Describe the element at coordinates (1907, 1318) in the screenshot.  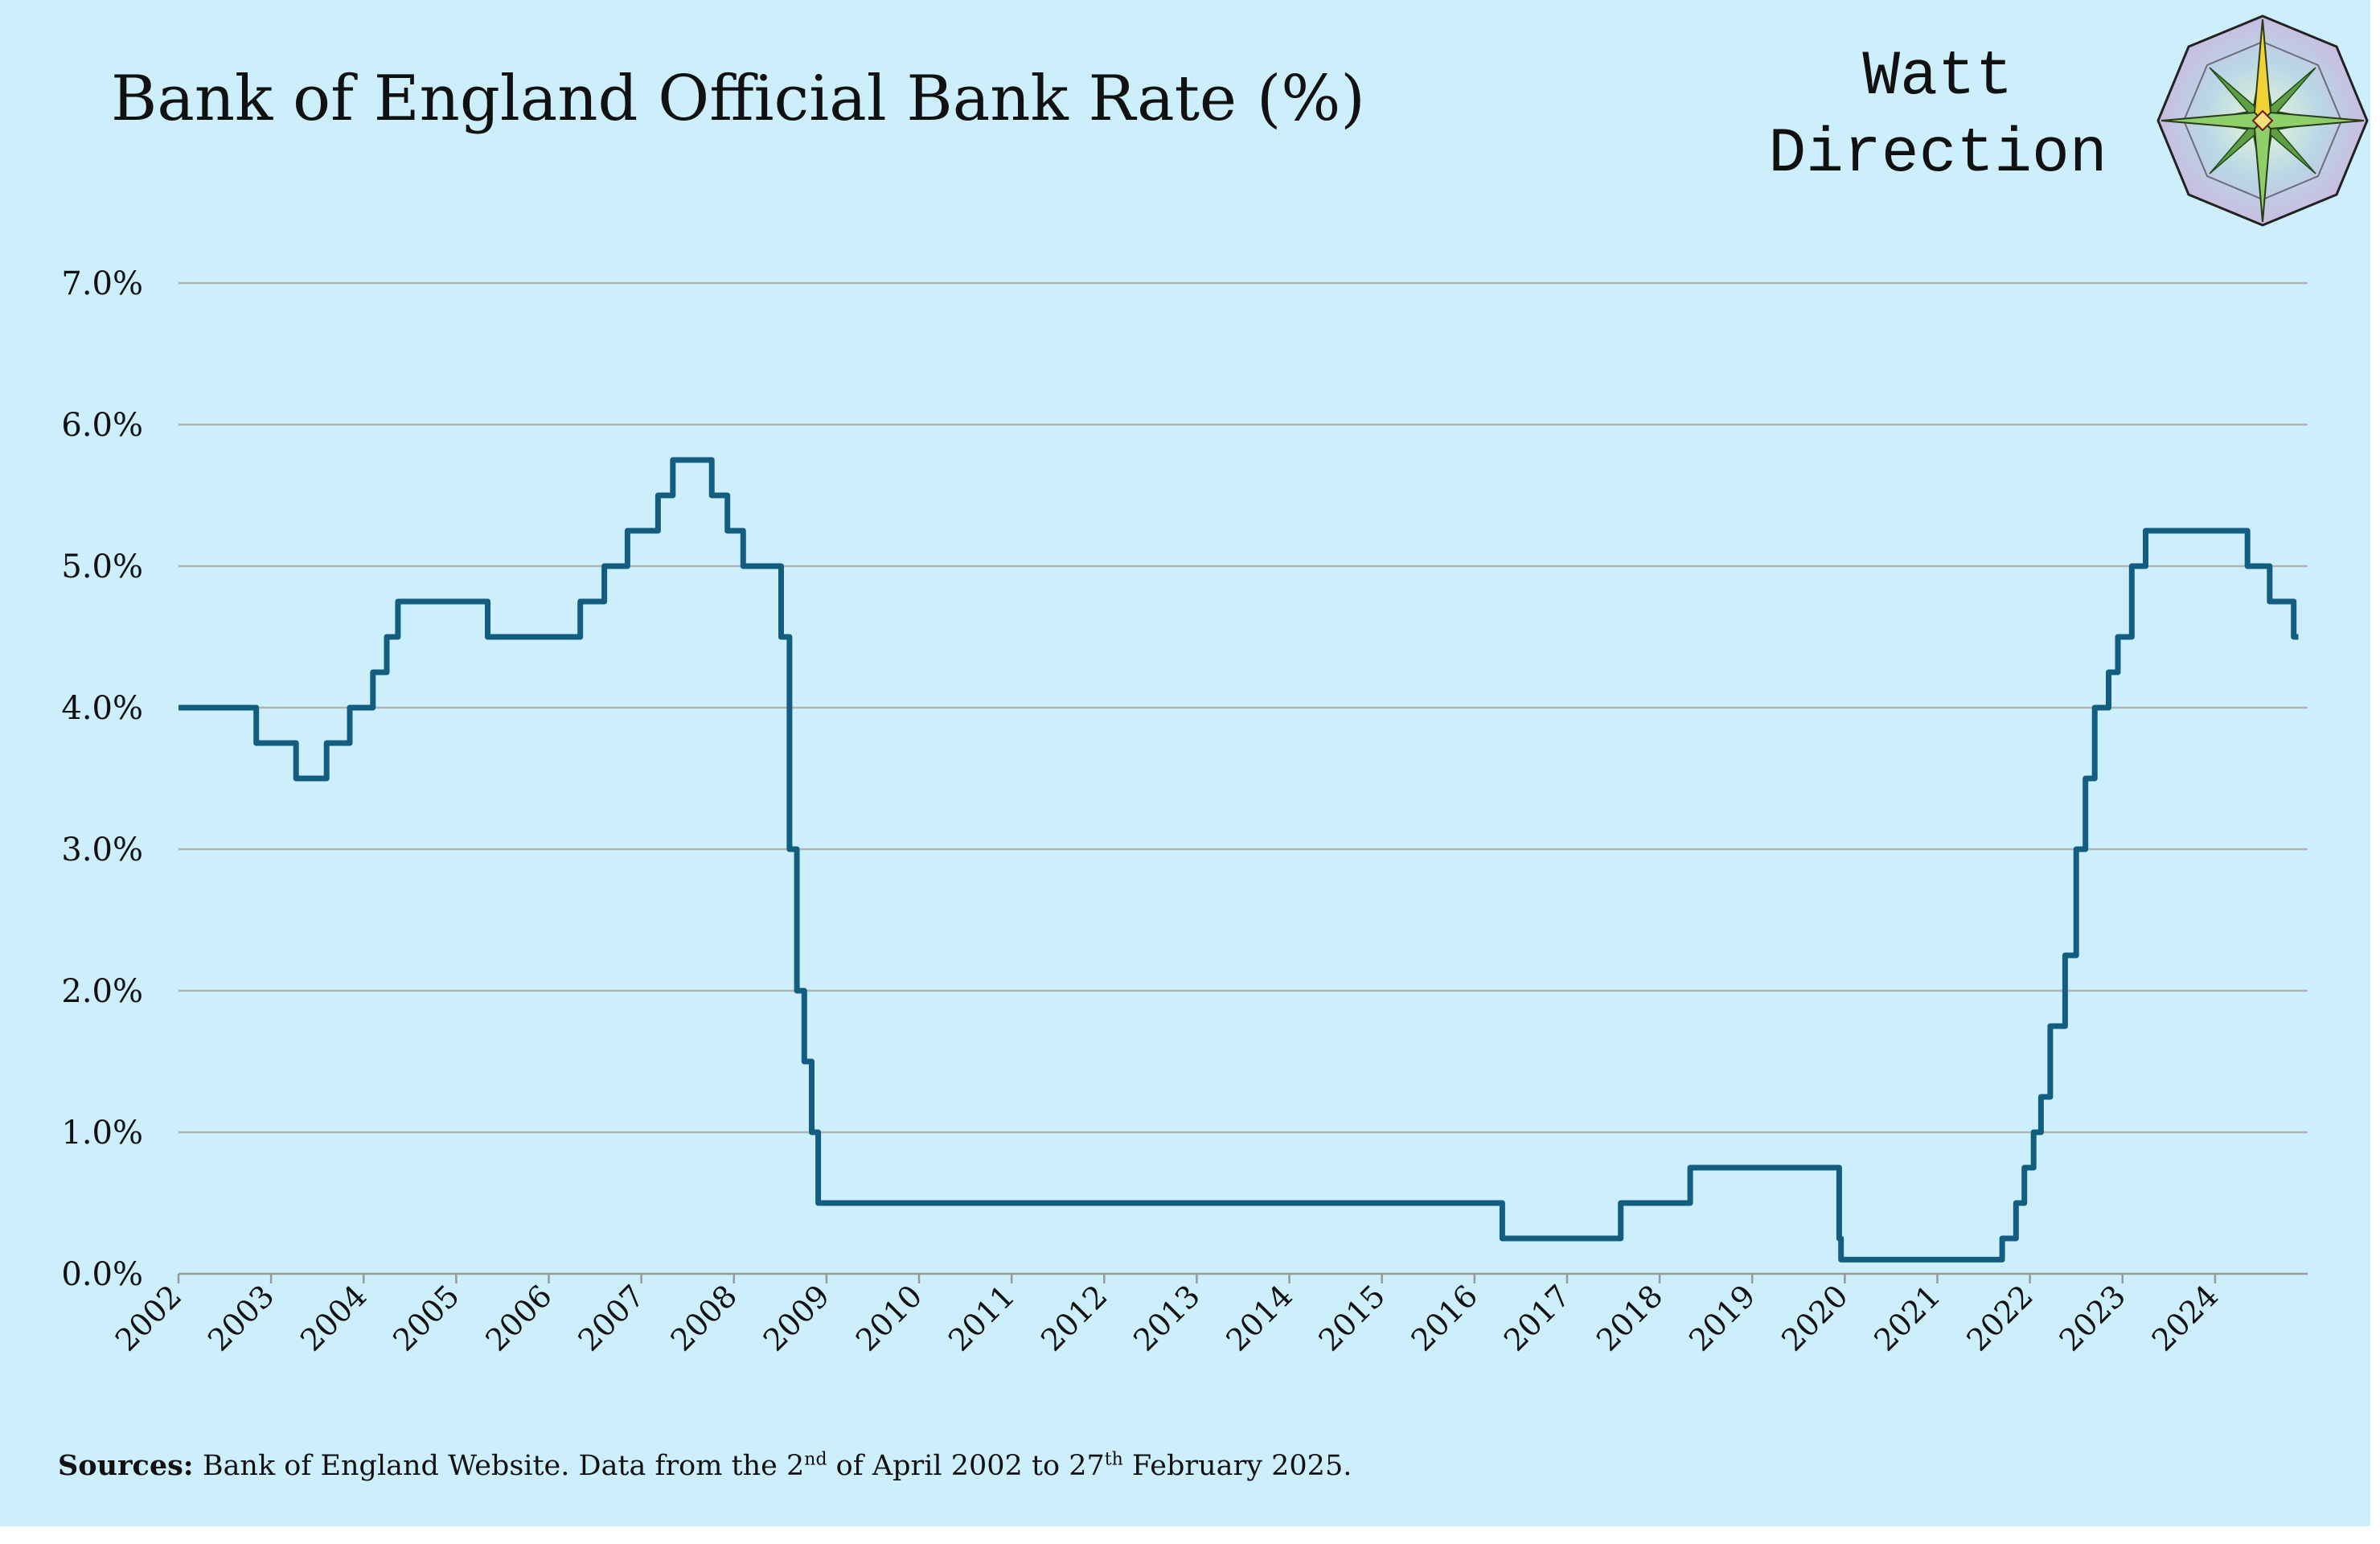
I see `x-tick-label: 2021` at that location.